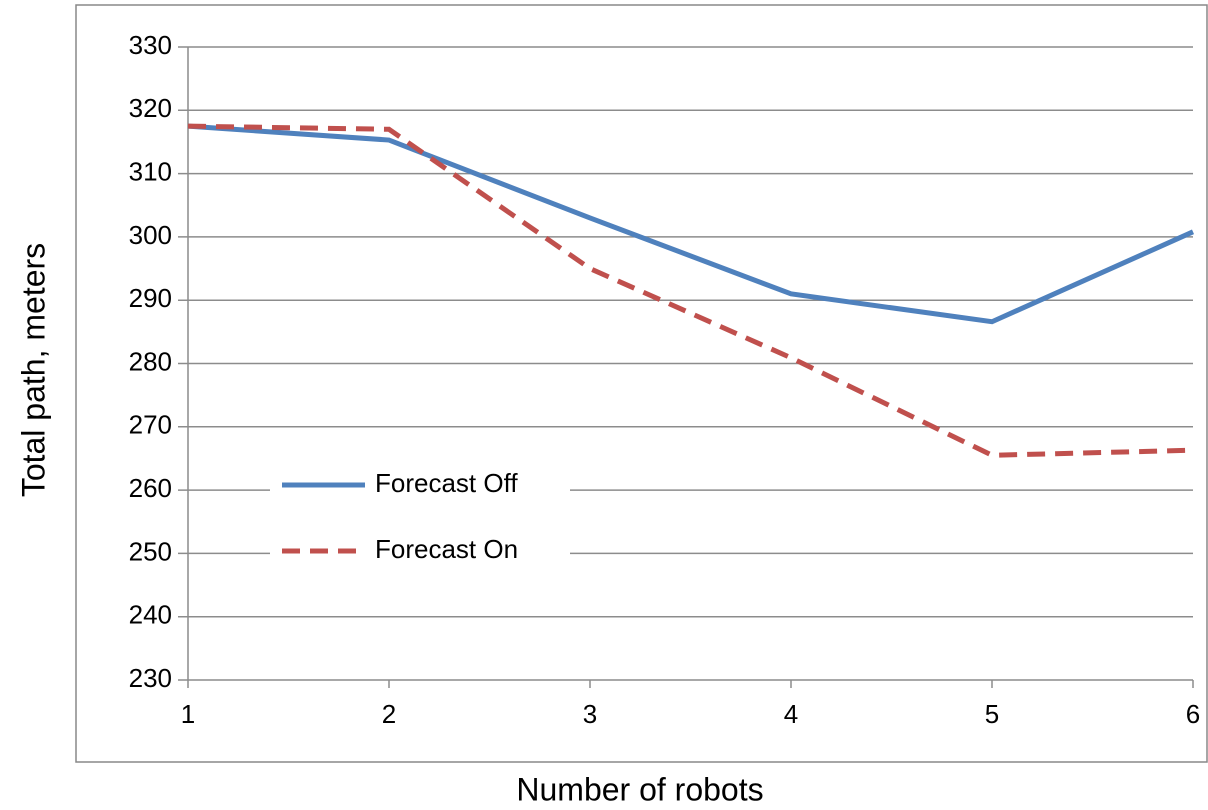  What do you see at coordinates (639, 789) in the screenshot?
I see `x-axis-title: Number of robots` at bounding box center [639, 789].